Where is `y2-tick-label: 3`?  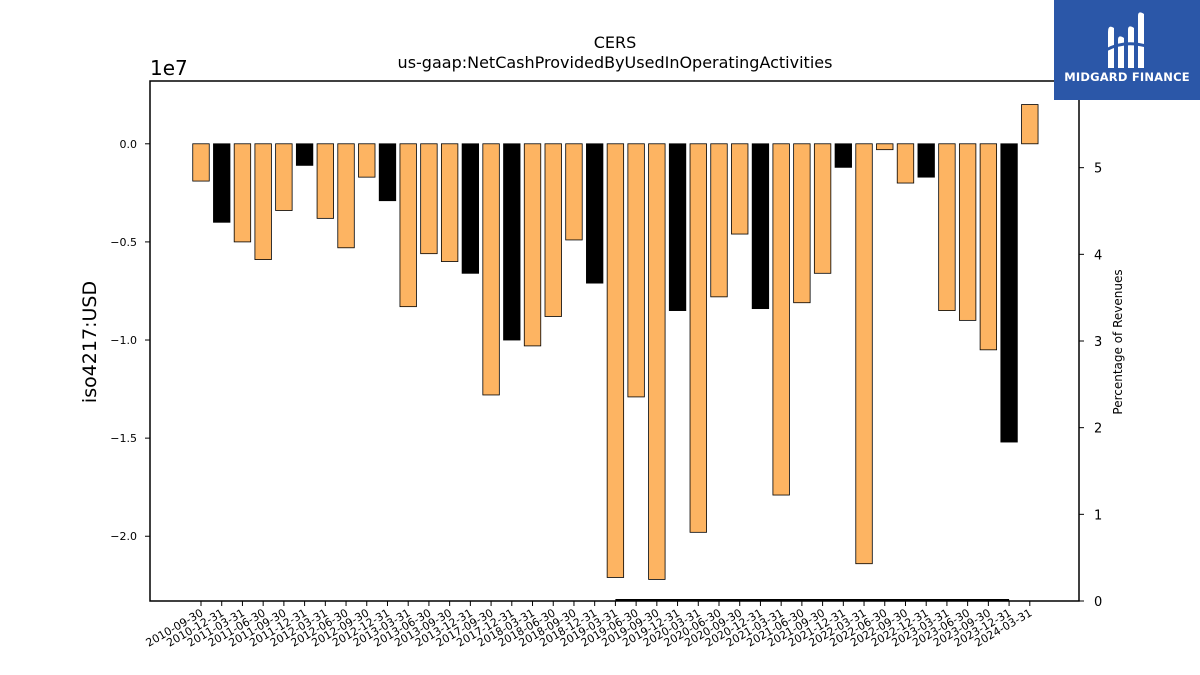
y2-tick-label: 3 is located at coordinates (1098, 342).